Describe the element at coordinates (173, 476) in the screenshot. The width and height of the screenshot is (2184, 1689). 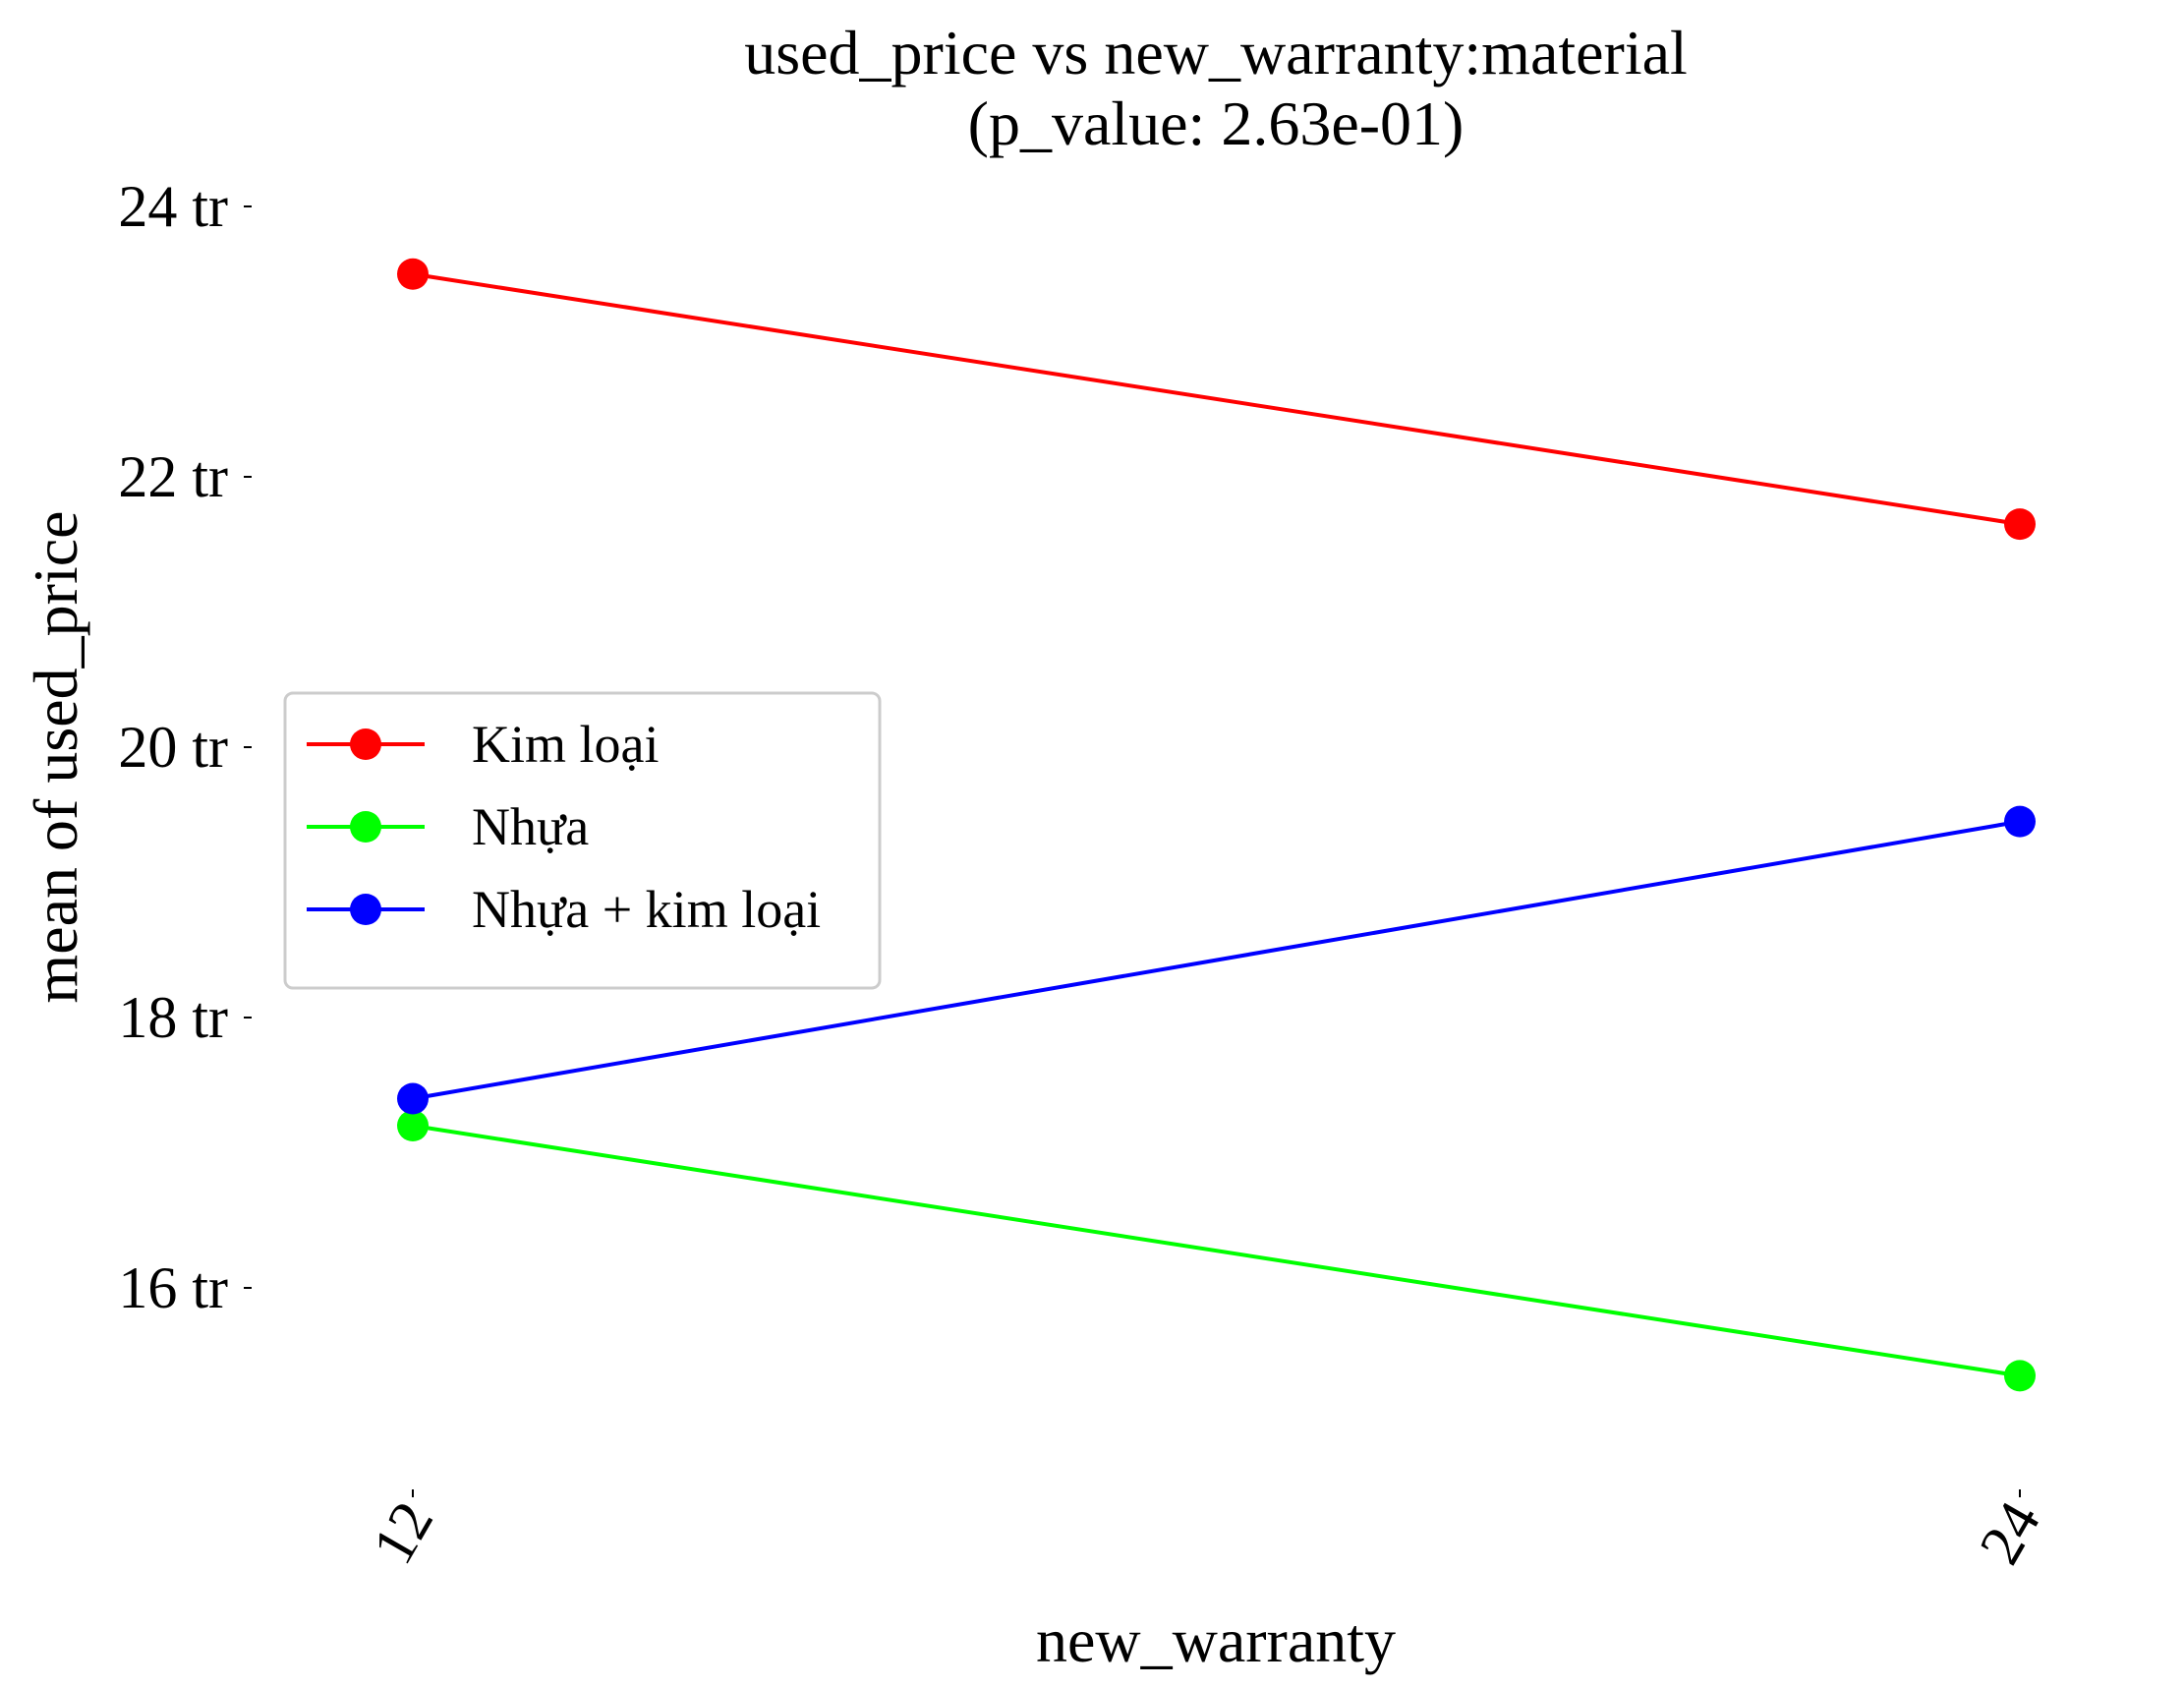
I see `y-tick-label: 22 tr` at that location.